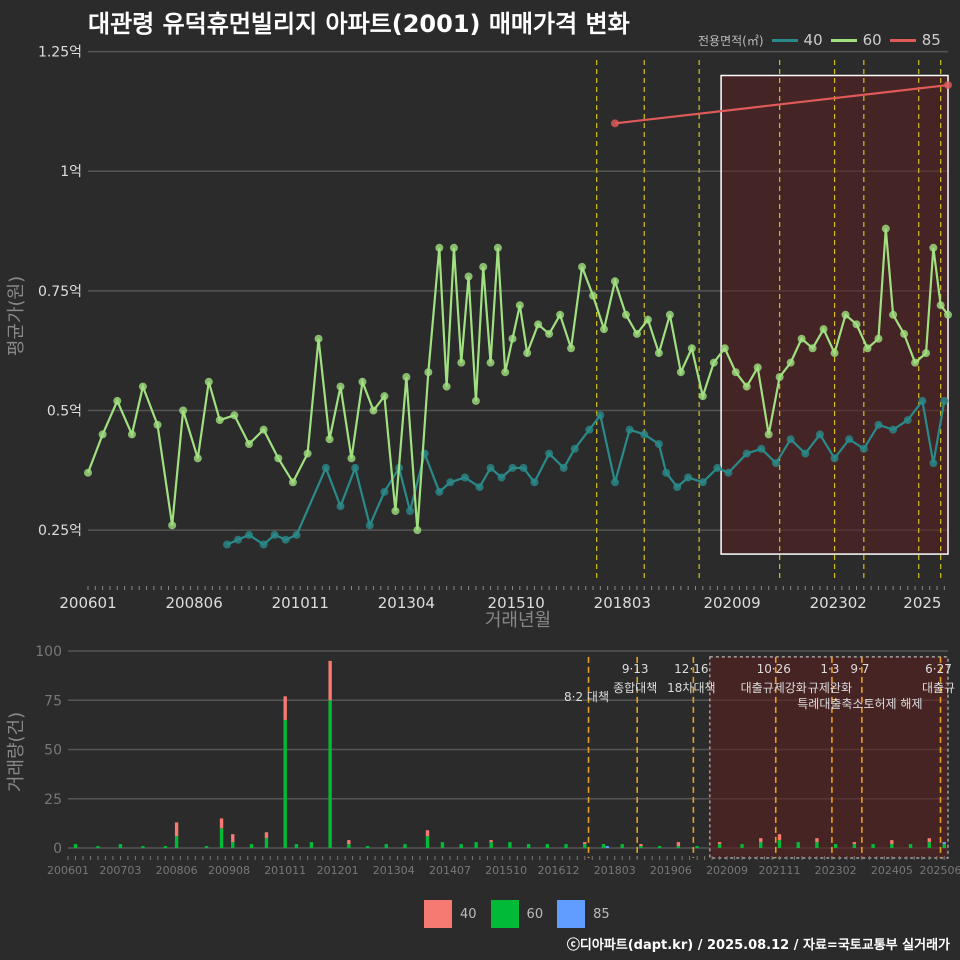 Image resolution: width=960 pixels, height=960 pixels. Describe the element at coordinates (53, 701) in the screenshot. I see `bar-y-tick-label: 75` at that location.